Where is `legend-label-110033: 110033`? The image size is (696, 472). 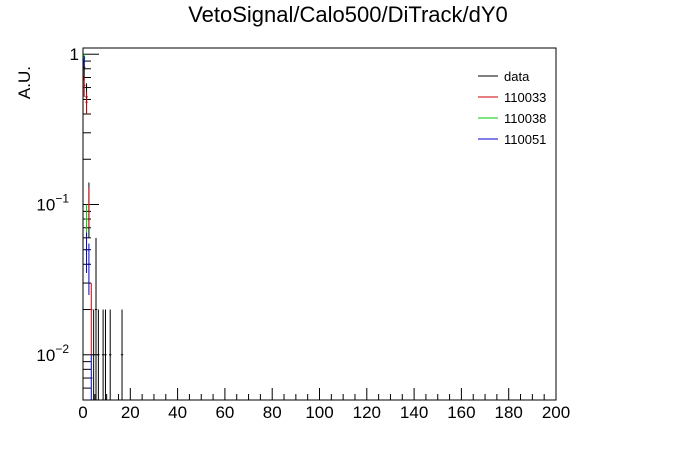
legend-label-110033: 110033 is located at coordinates (525, 97).